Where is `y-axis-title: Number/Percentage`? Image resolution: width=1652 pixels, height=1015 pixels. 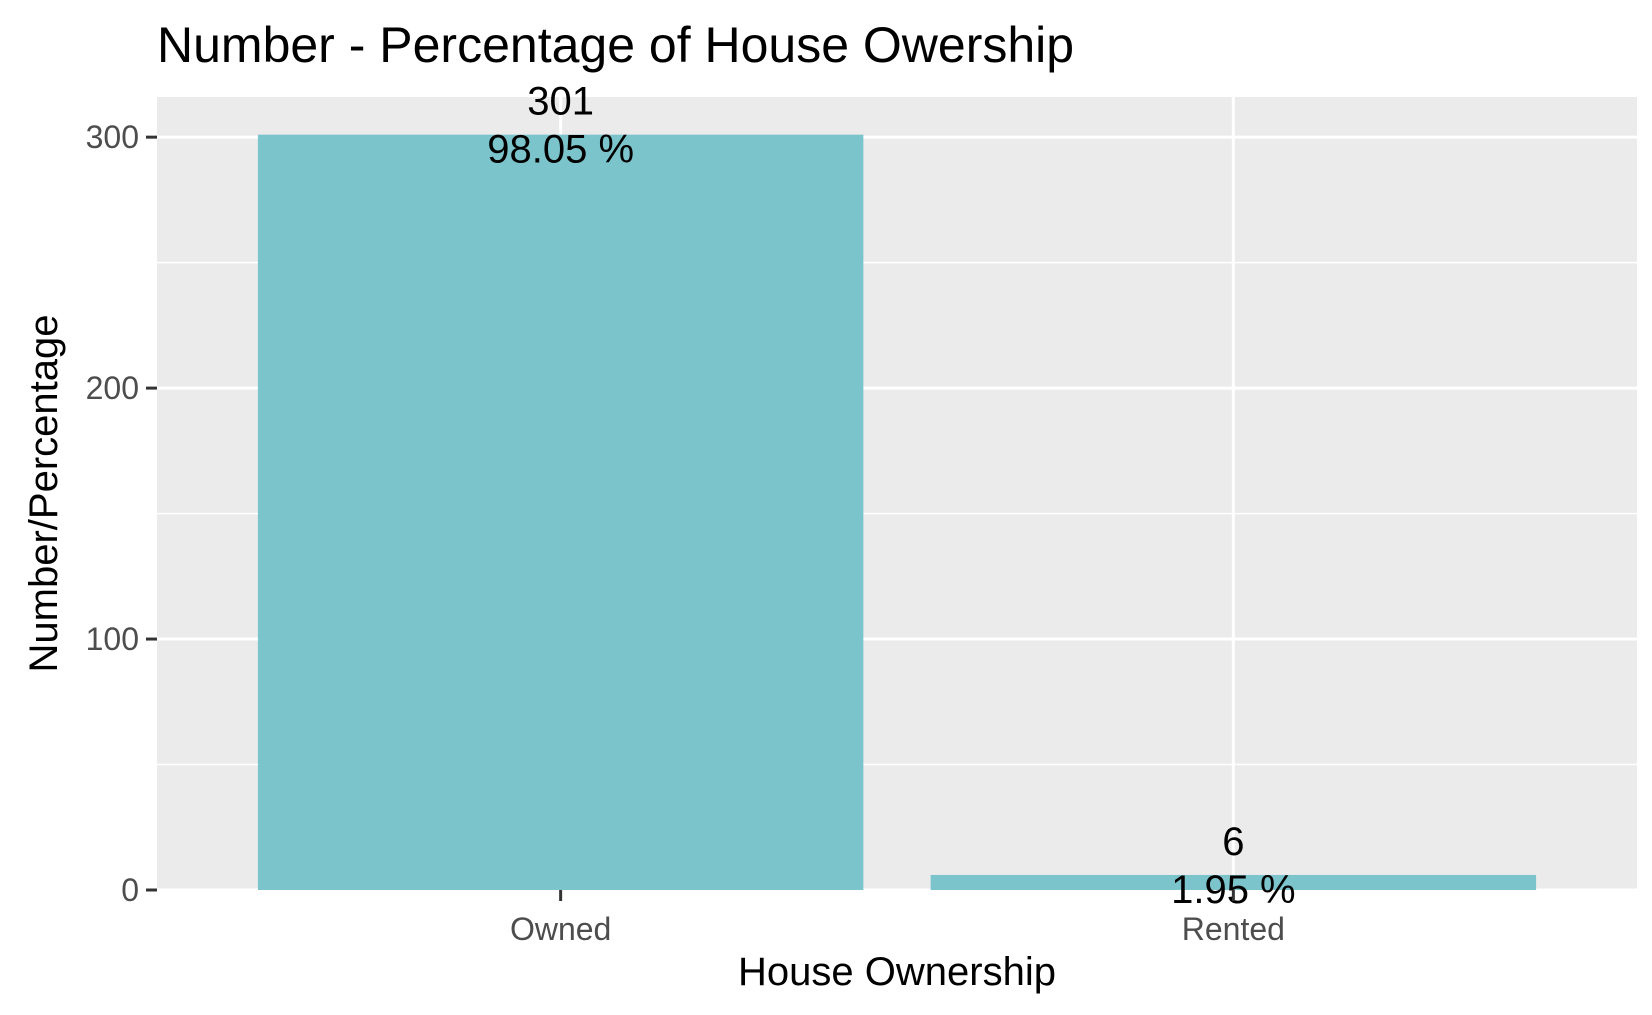 y-axis-title: Number/Percentage is located at coordinates (44, 494).